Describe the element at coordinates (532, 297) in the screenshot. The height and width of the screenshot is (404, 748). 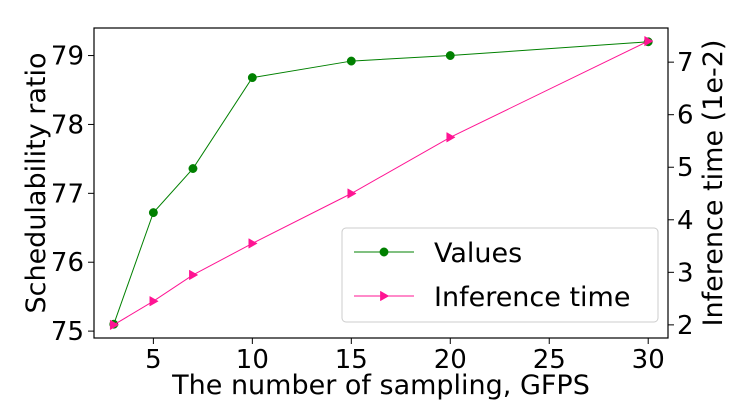
I see `legend-label-inference-time: Inference time` at that location.